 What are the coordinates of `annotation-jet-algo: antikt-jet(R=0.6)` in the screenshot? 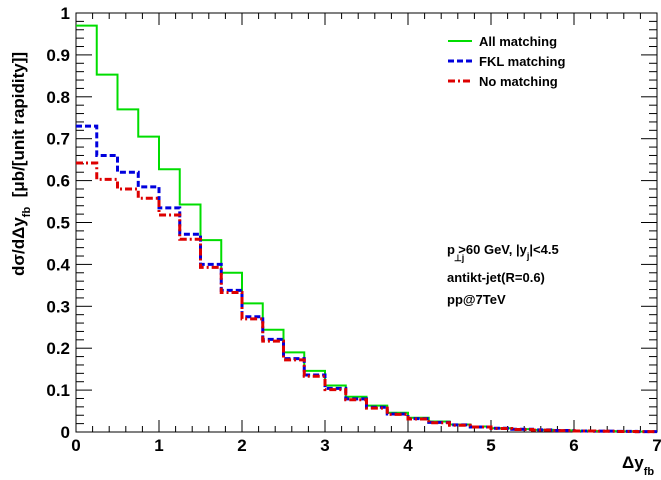 It's located at (496, 277).